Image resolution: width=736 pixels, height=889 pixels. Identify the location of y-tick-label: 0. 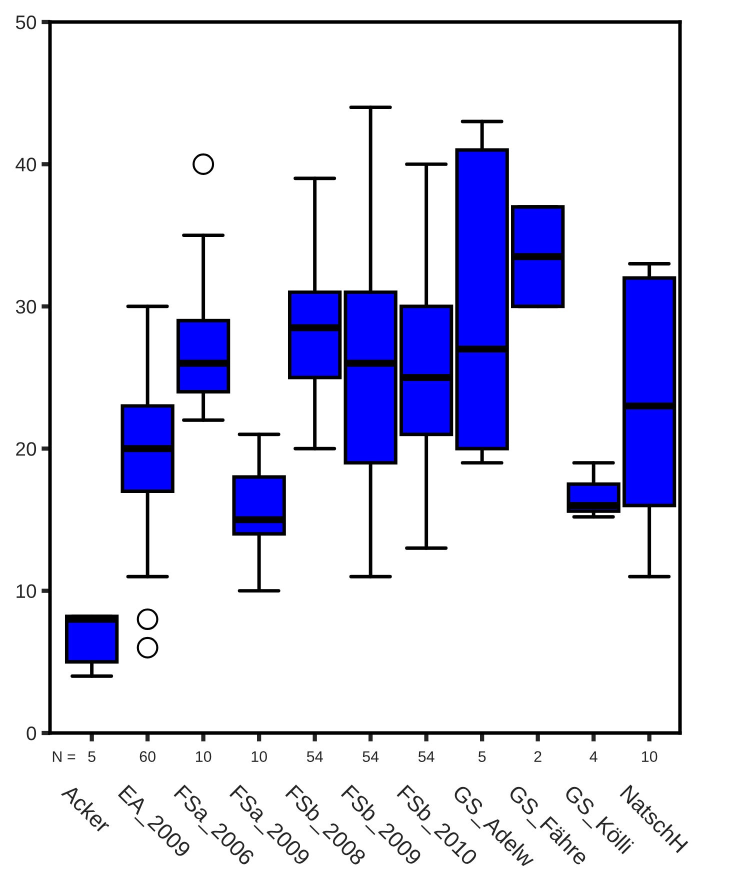
(31, 733).